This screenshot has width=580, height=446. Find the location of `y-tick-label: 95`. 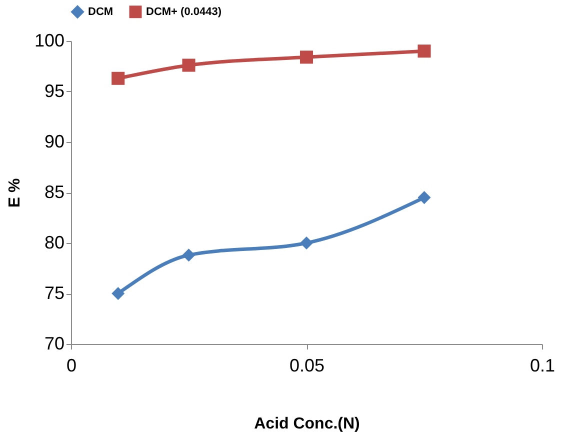

y-tick-label: 95 is located at coordinates (54, 91).